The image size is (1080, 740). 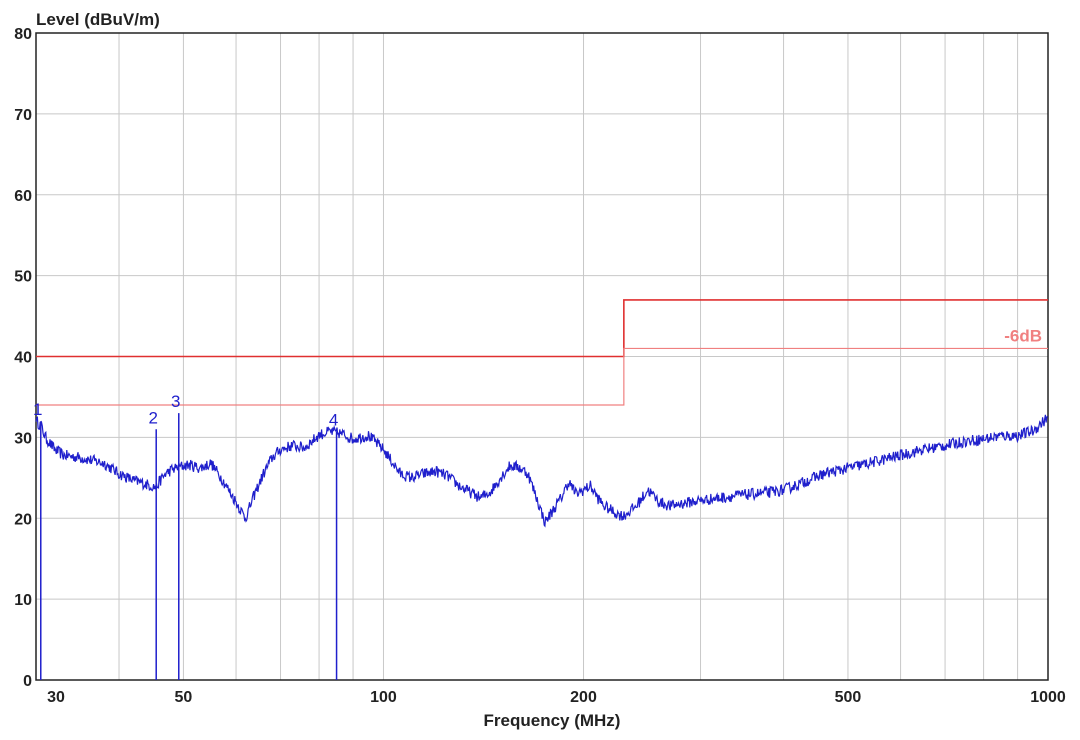 I want to click on x-tick-label: 200, so click(x=583, y=697).